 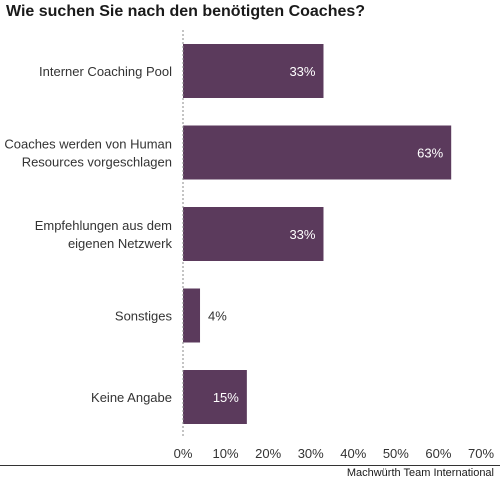 I want to click on x-tick-label: 20%, so click(x=268, y=453).